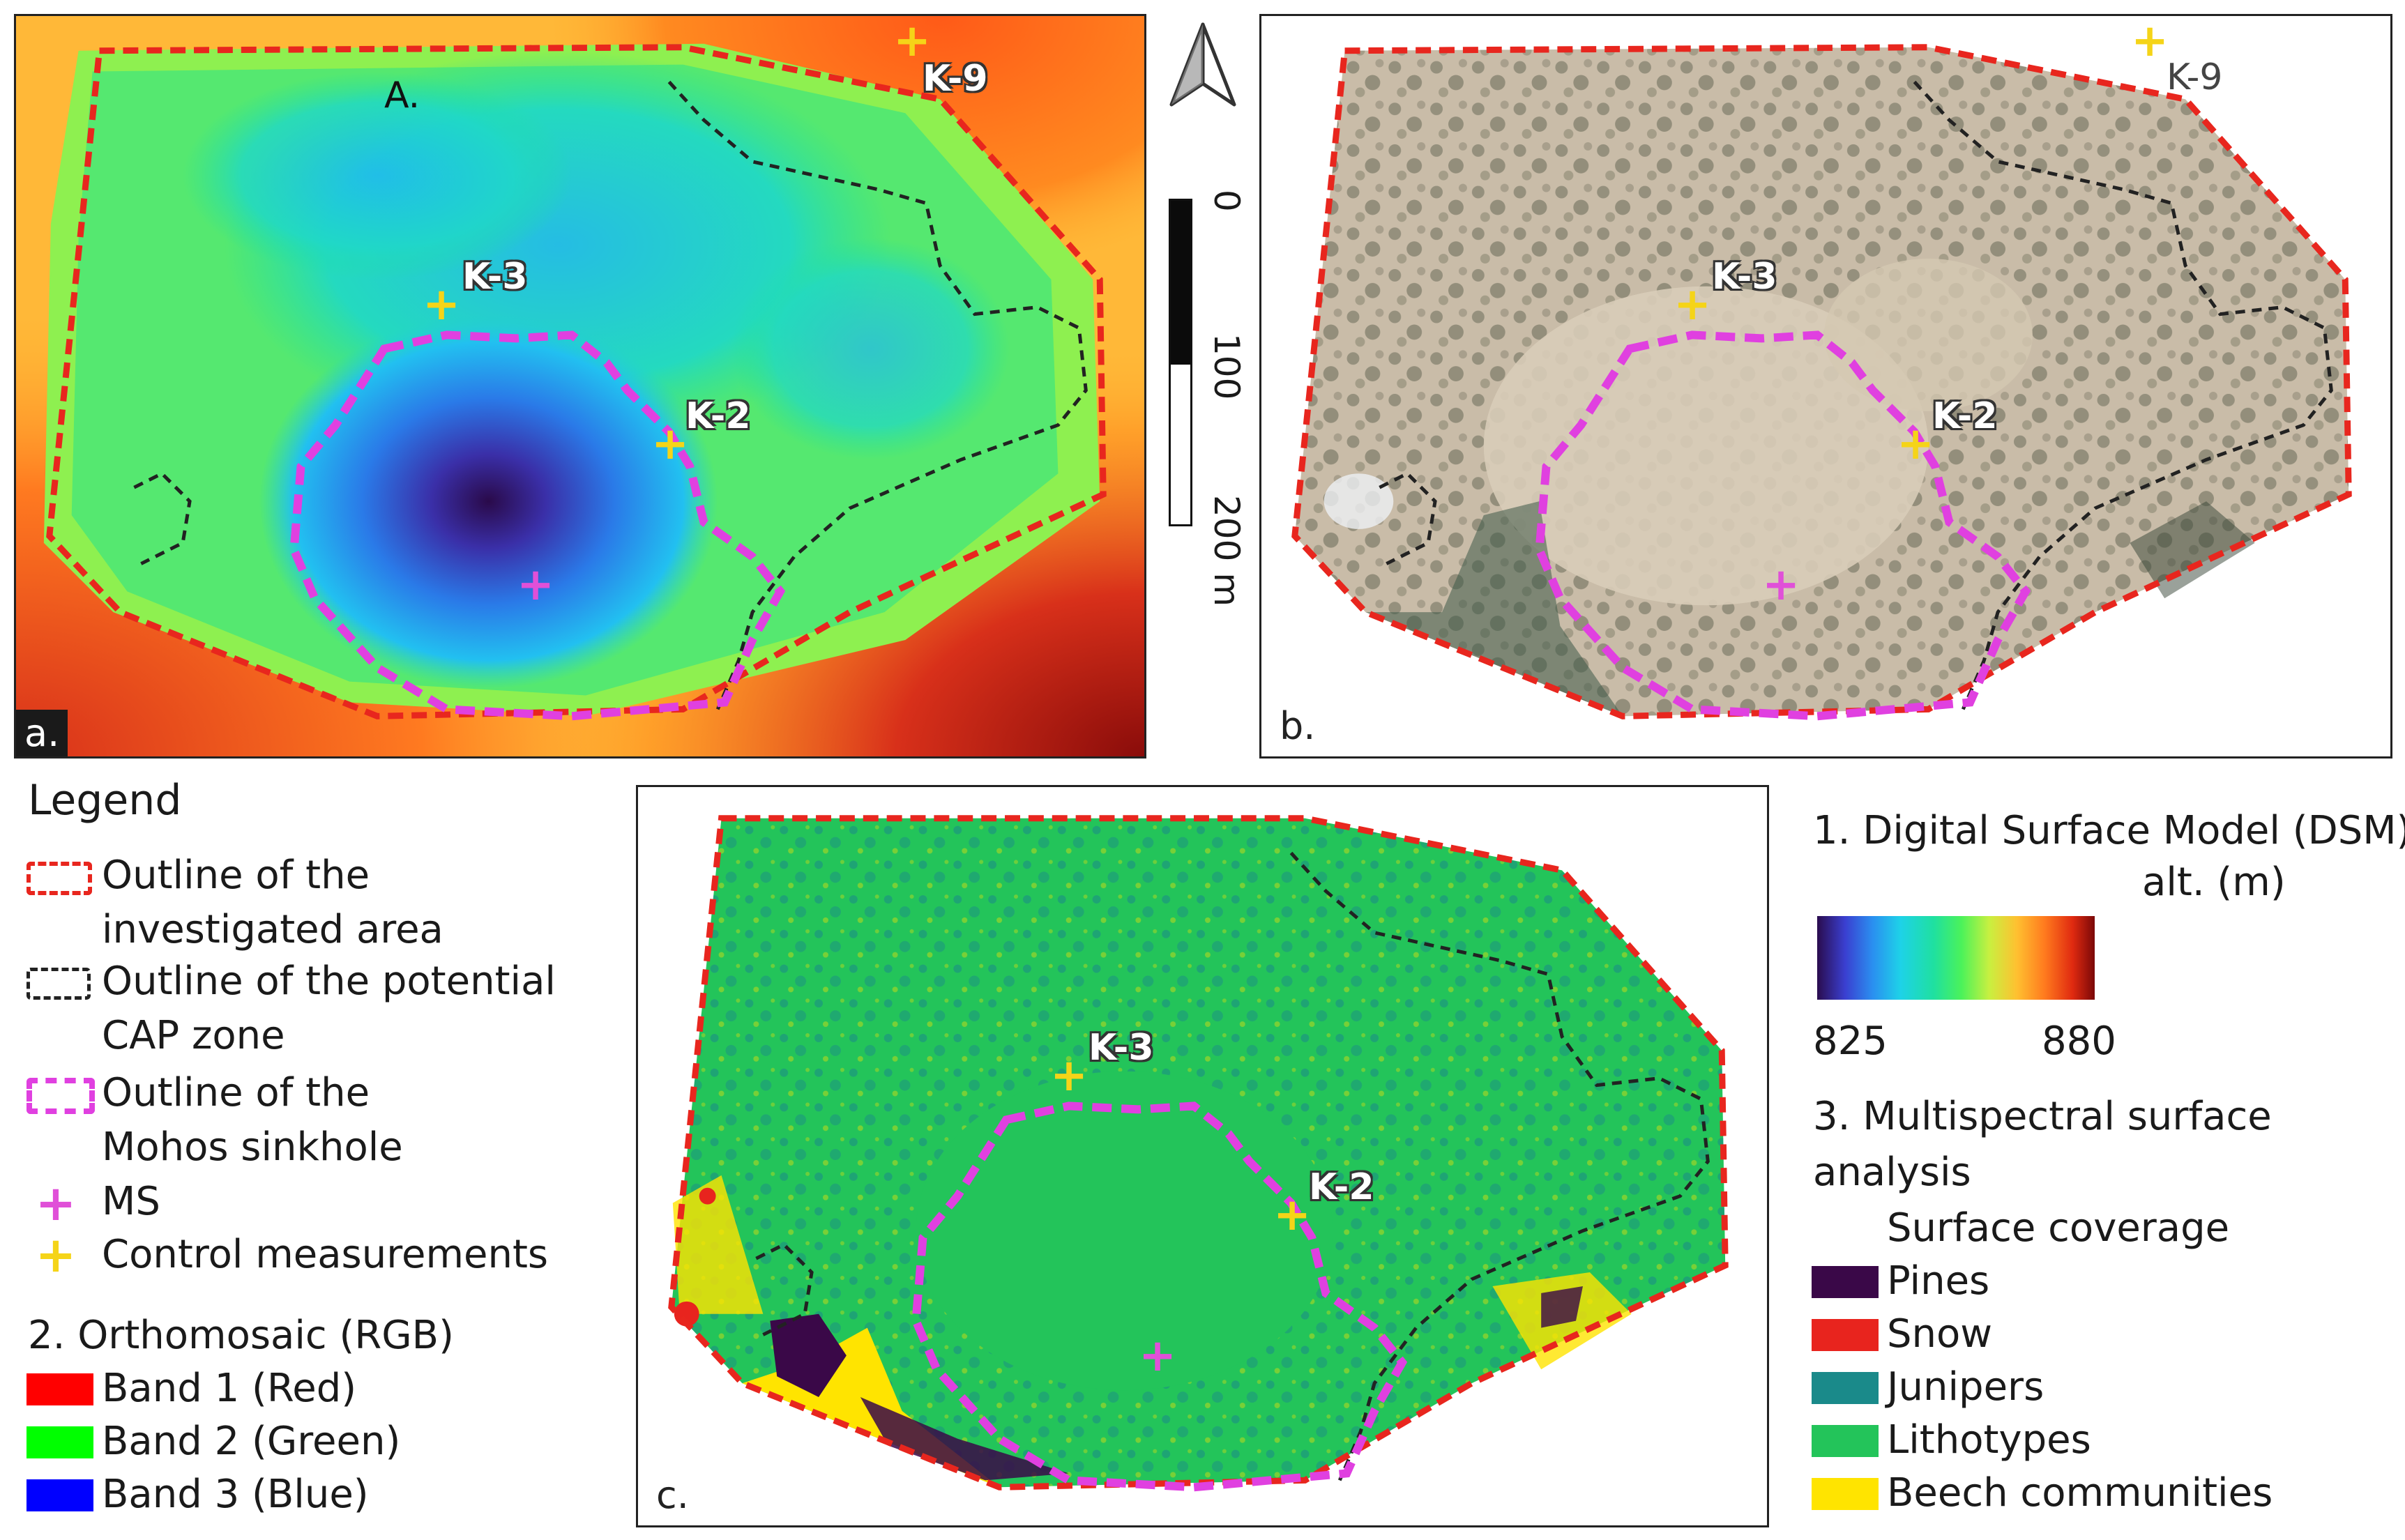  What do you see at coordinates (535, 585) in the screenshot?
I see `ms-marker: +` at bounding box center [535, 585].